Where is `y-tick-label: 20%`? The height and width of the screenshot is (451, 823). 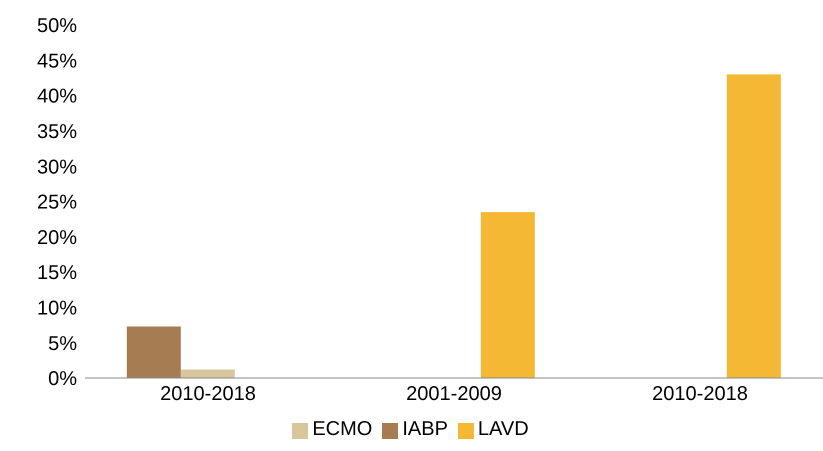 y-tick-label: 20% is located at coordinates (57, 237).